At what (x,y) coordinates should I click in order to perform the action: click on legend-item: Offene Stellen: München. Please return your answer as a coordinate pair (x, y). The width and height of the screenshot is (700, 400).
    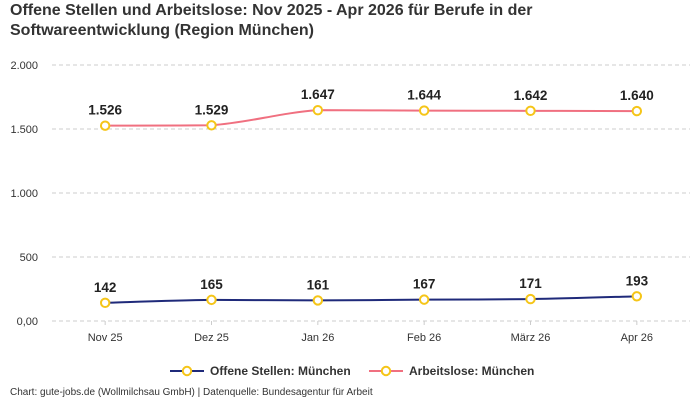
    Looking at the image, I should click on (260, 371).